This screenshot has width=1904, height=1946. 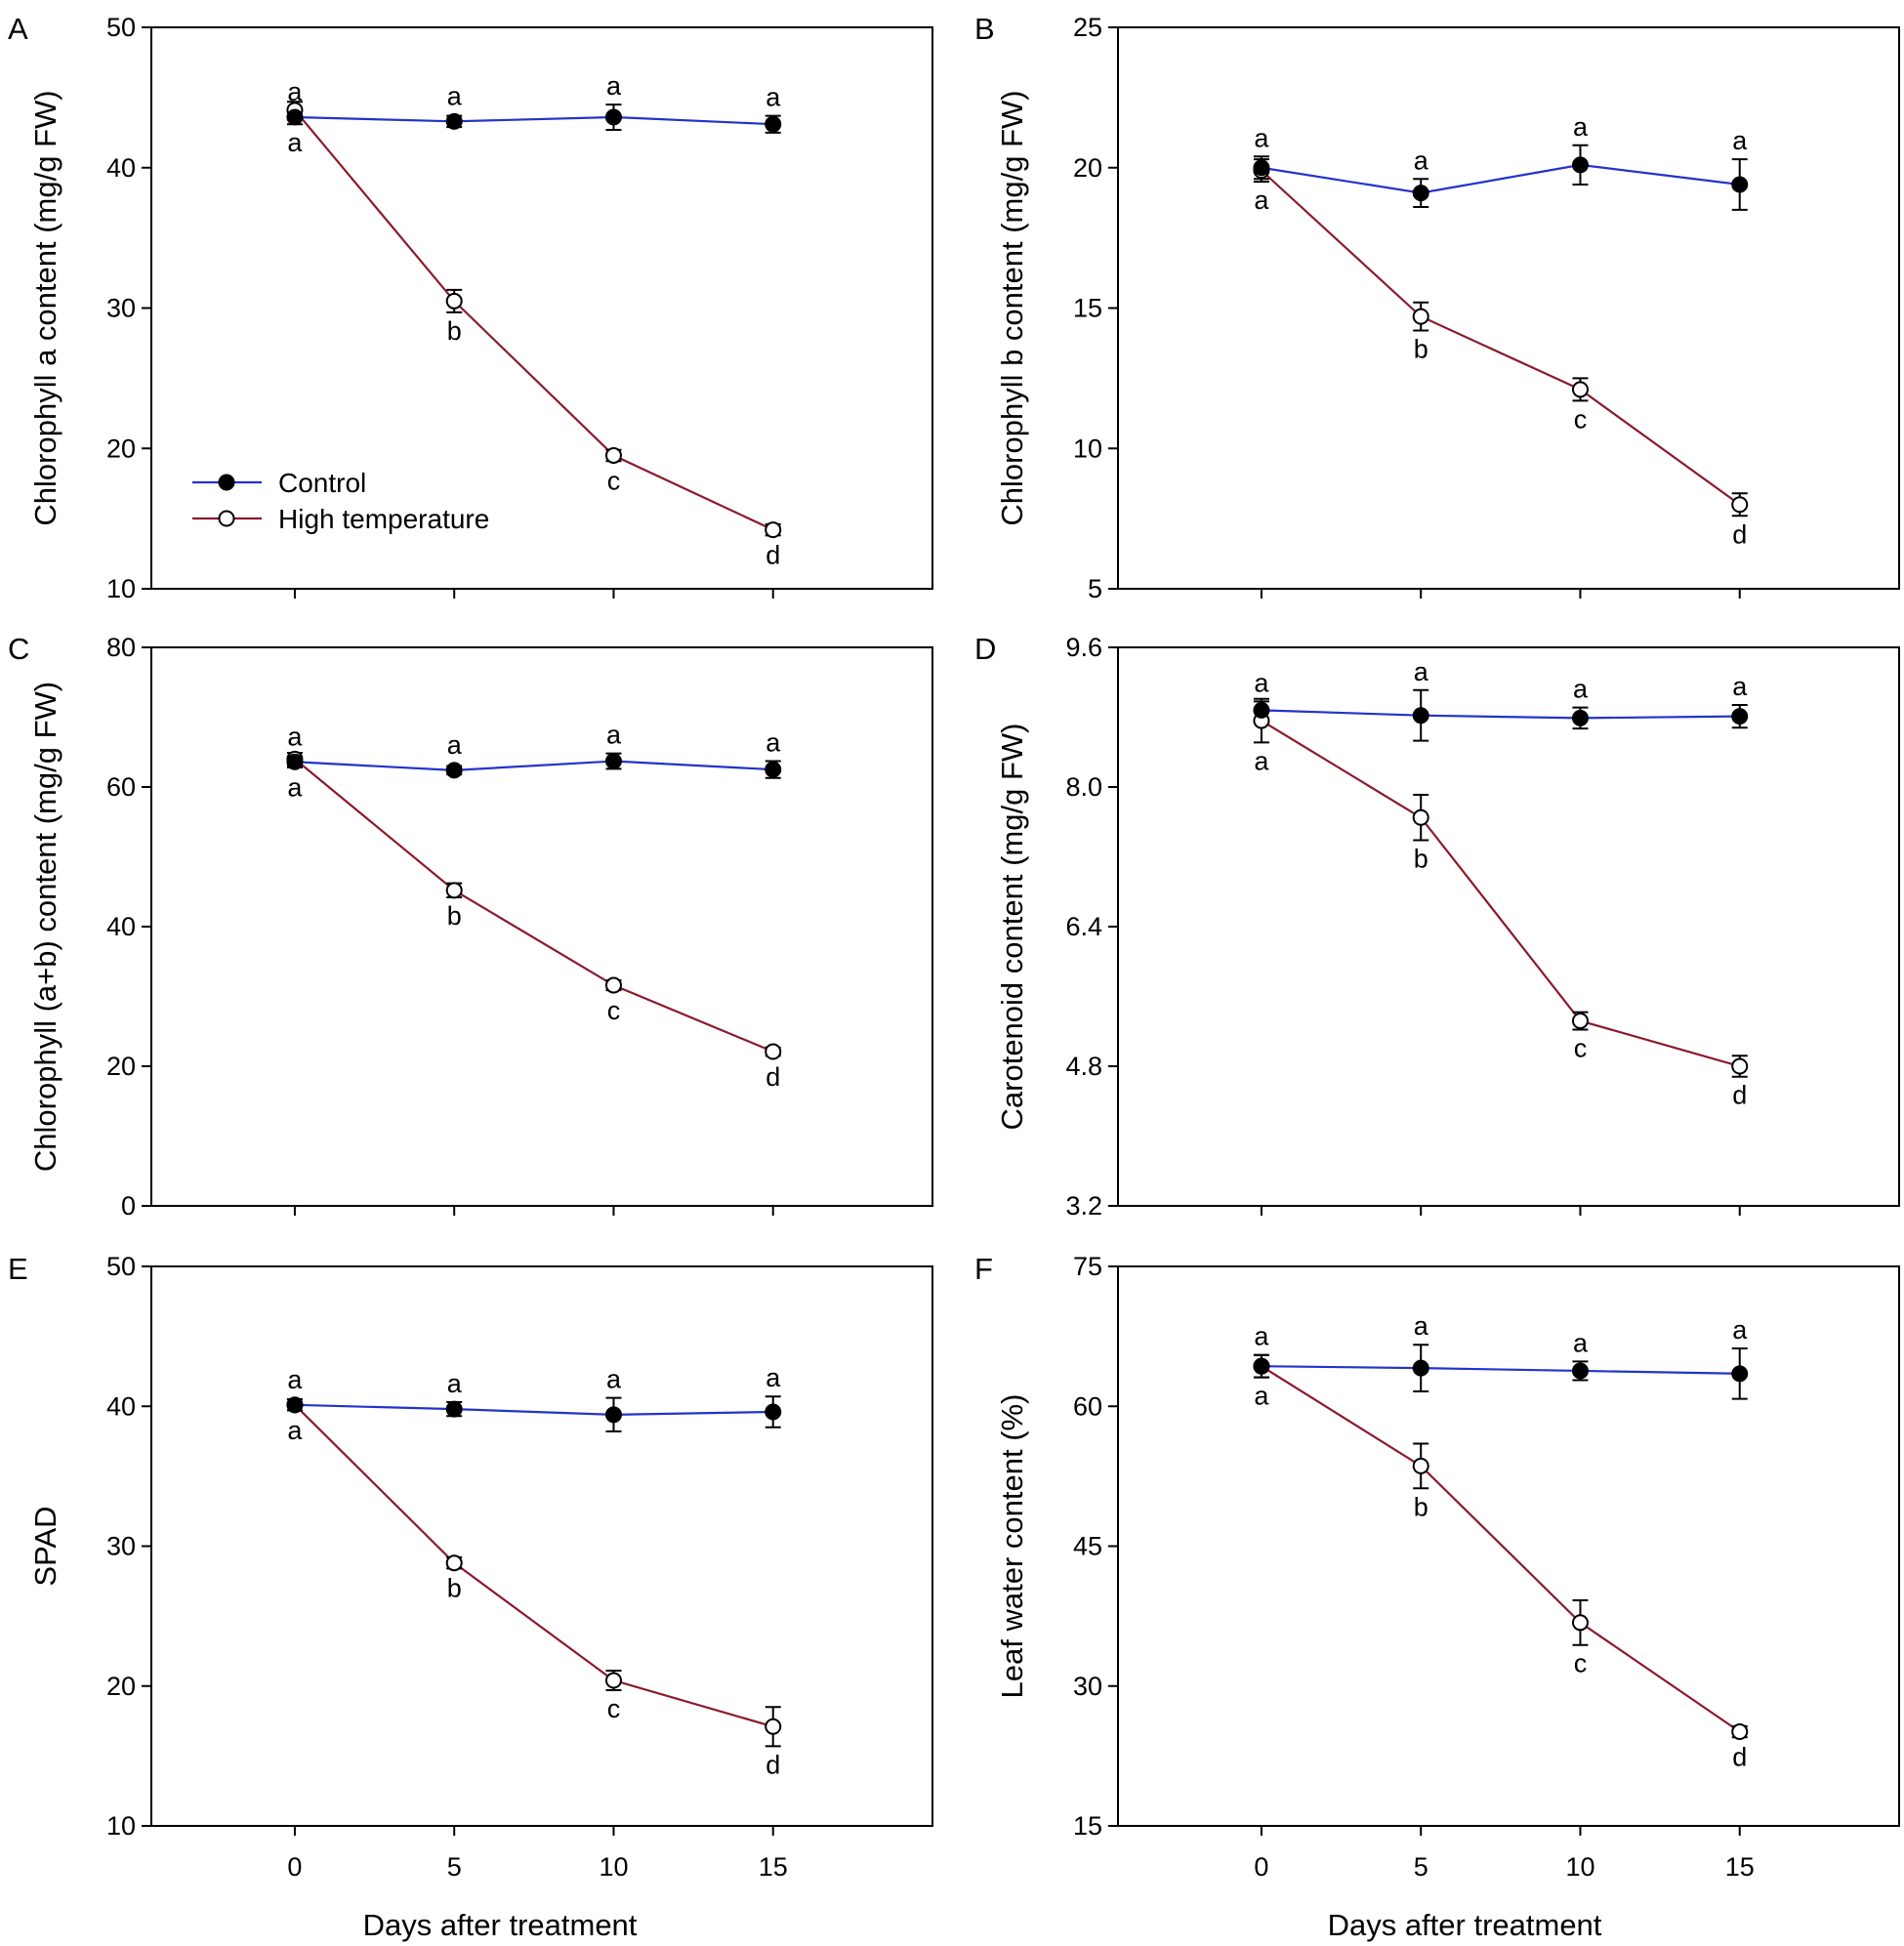 I want to click on panel-letter: E, so click(x=18, y=1269).